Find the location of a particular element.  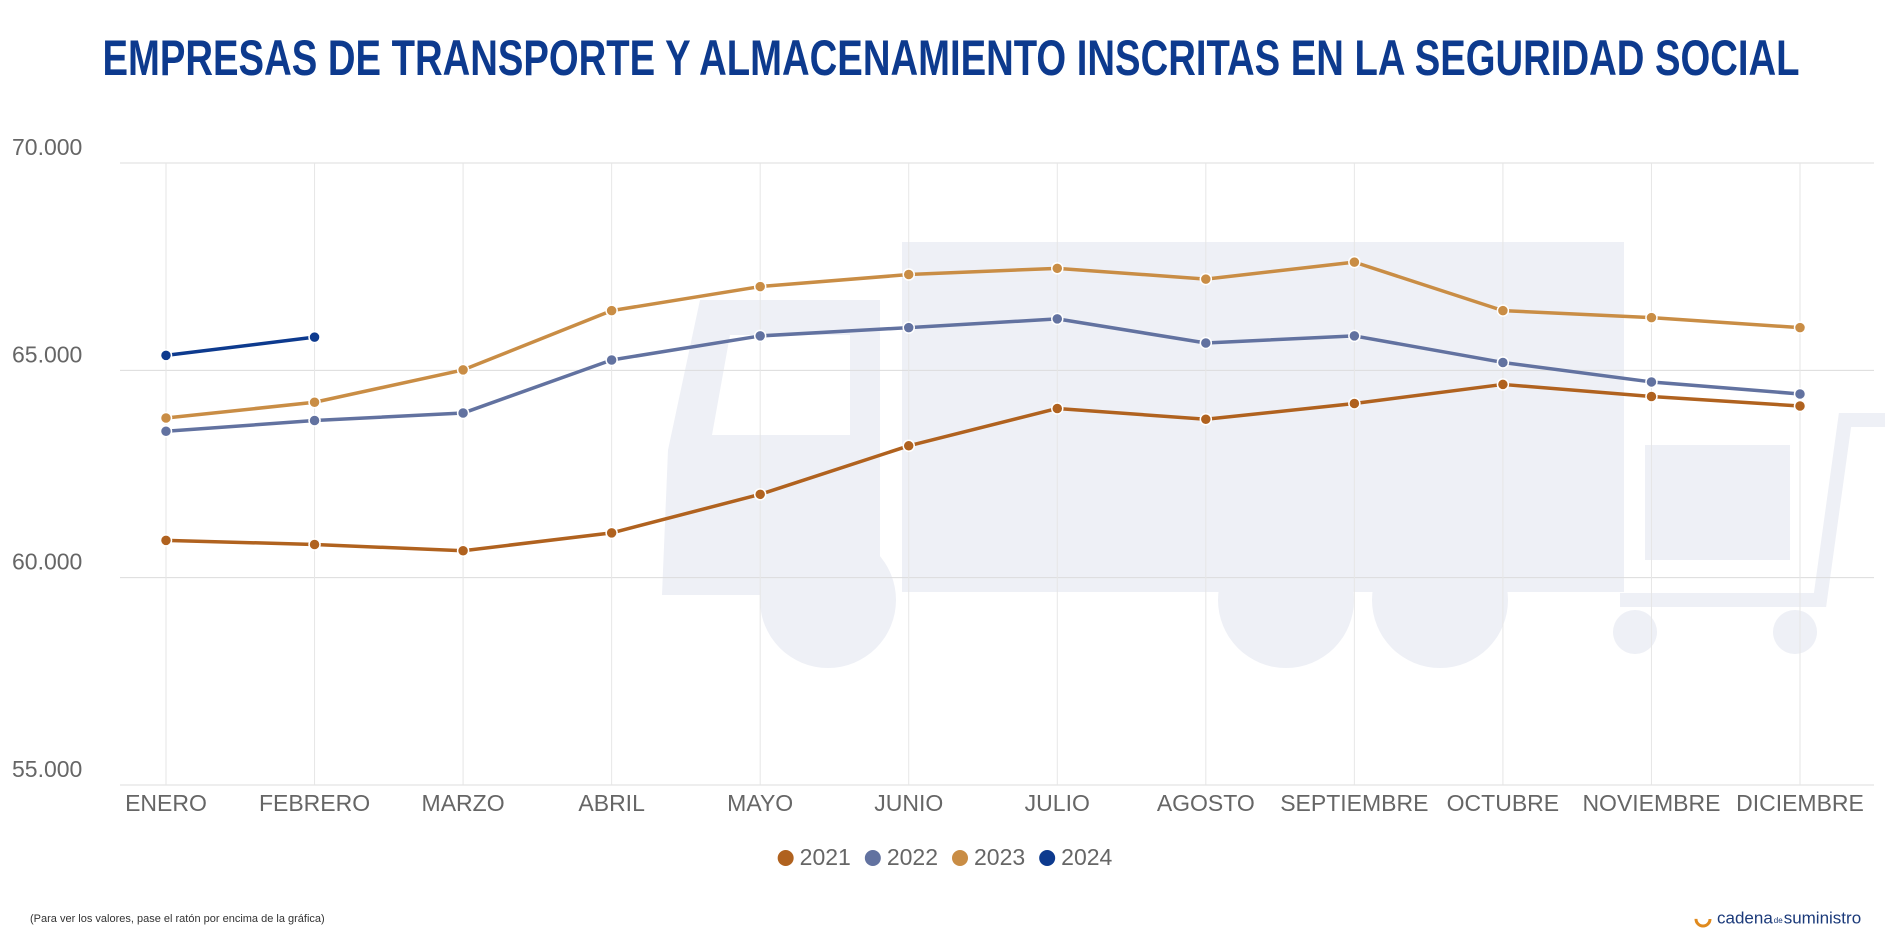

watermark-box is located at coordinates (1717, 502).